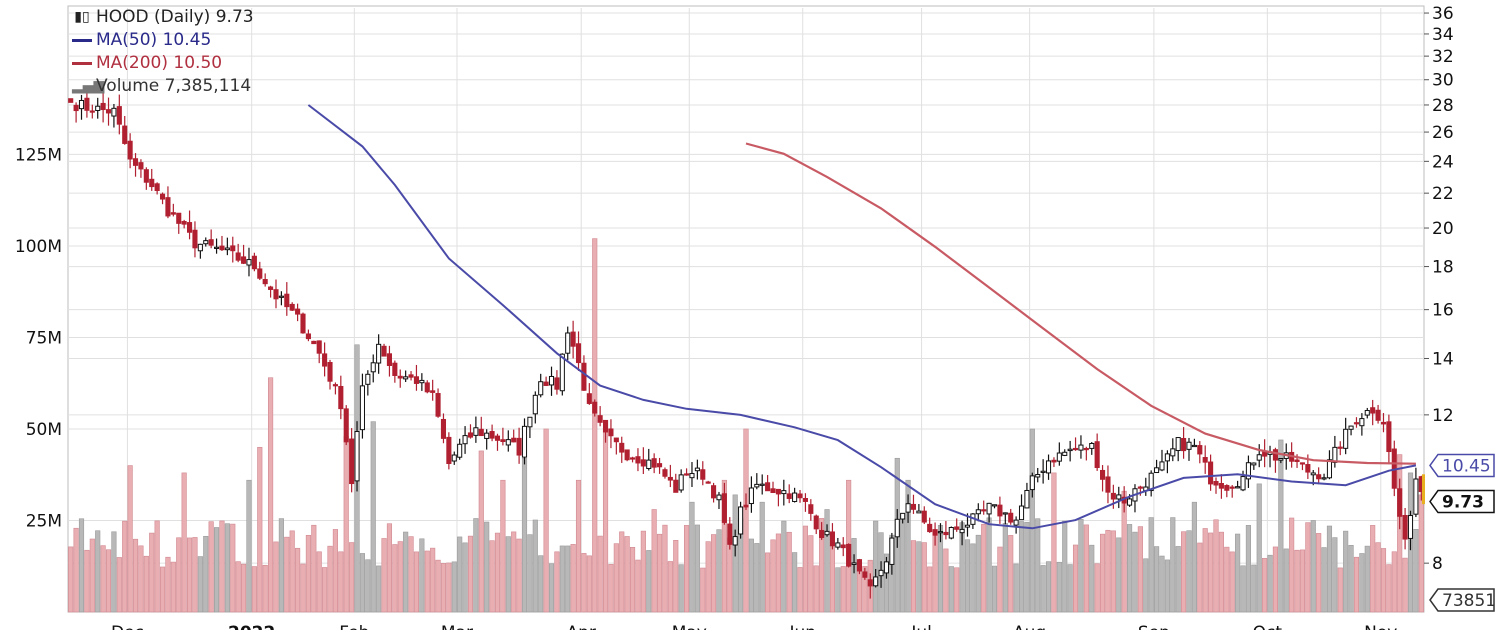 The image size is (1500, 630). What do you see at coordinates (162, 17) in the screenshot?
I see `legend-title-row: ▮▯ HOOD (Daily) 9.73` at bounding box center [162, 17].